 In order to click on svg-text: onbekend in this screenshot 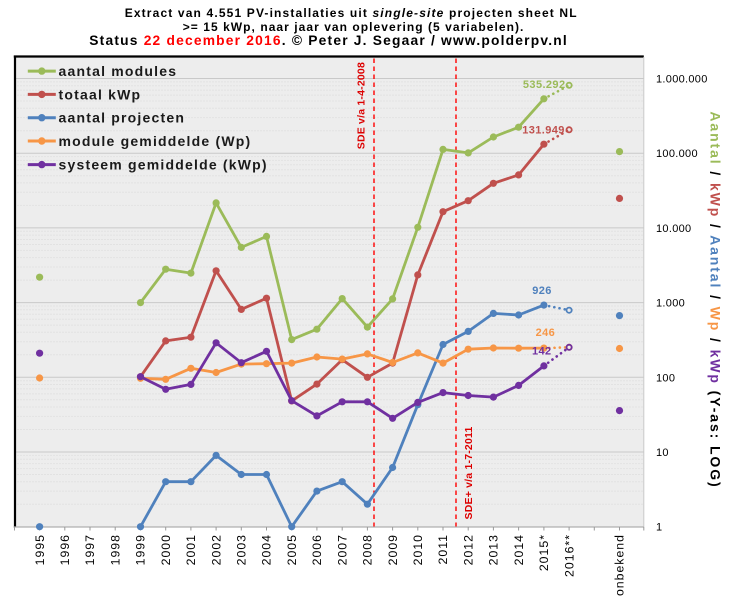, I will do `click(620, 565)`.